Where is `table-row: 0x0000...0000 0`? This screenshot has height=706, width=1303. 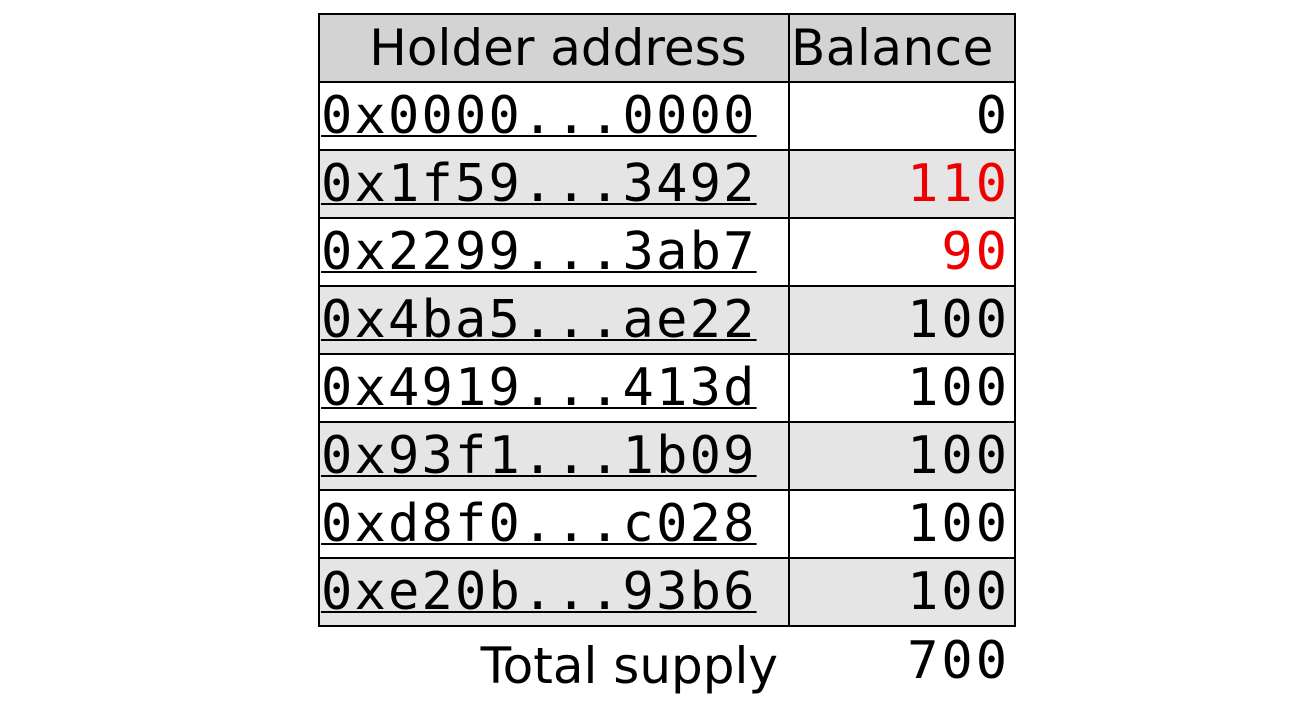 table-row: 0x0000...0000 0 is located at coordinates (667, 116).